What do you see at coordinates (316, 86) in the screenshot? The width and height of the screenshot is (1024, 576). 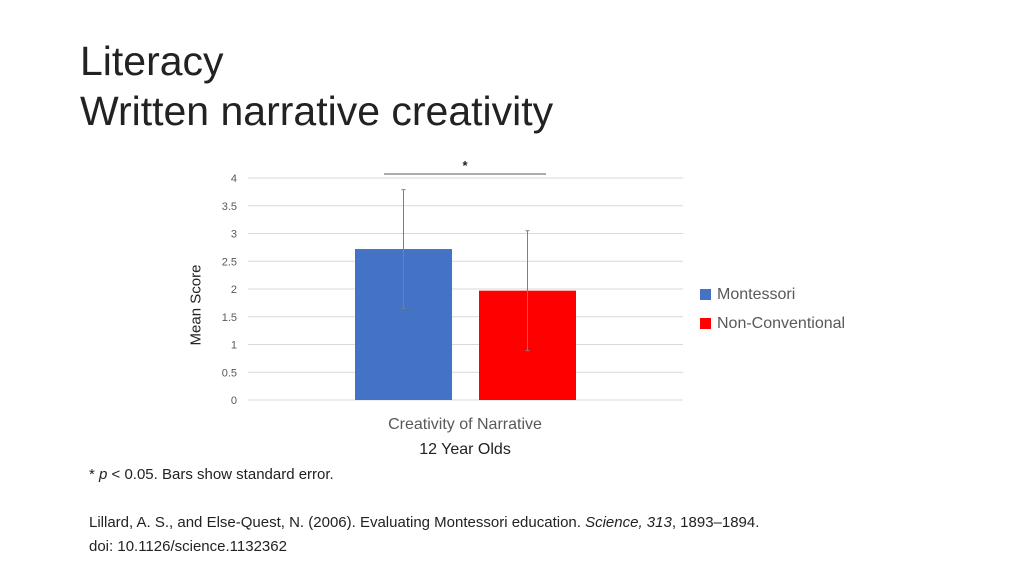 I see `slide-title: Literacy Written narrative creativity` at bounding box center [316, 86].